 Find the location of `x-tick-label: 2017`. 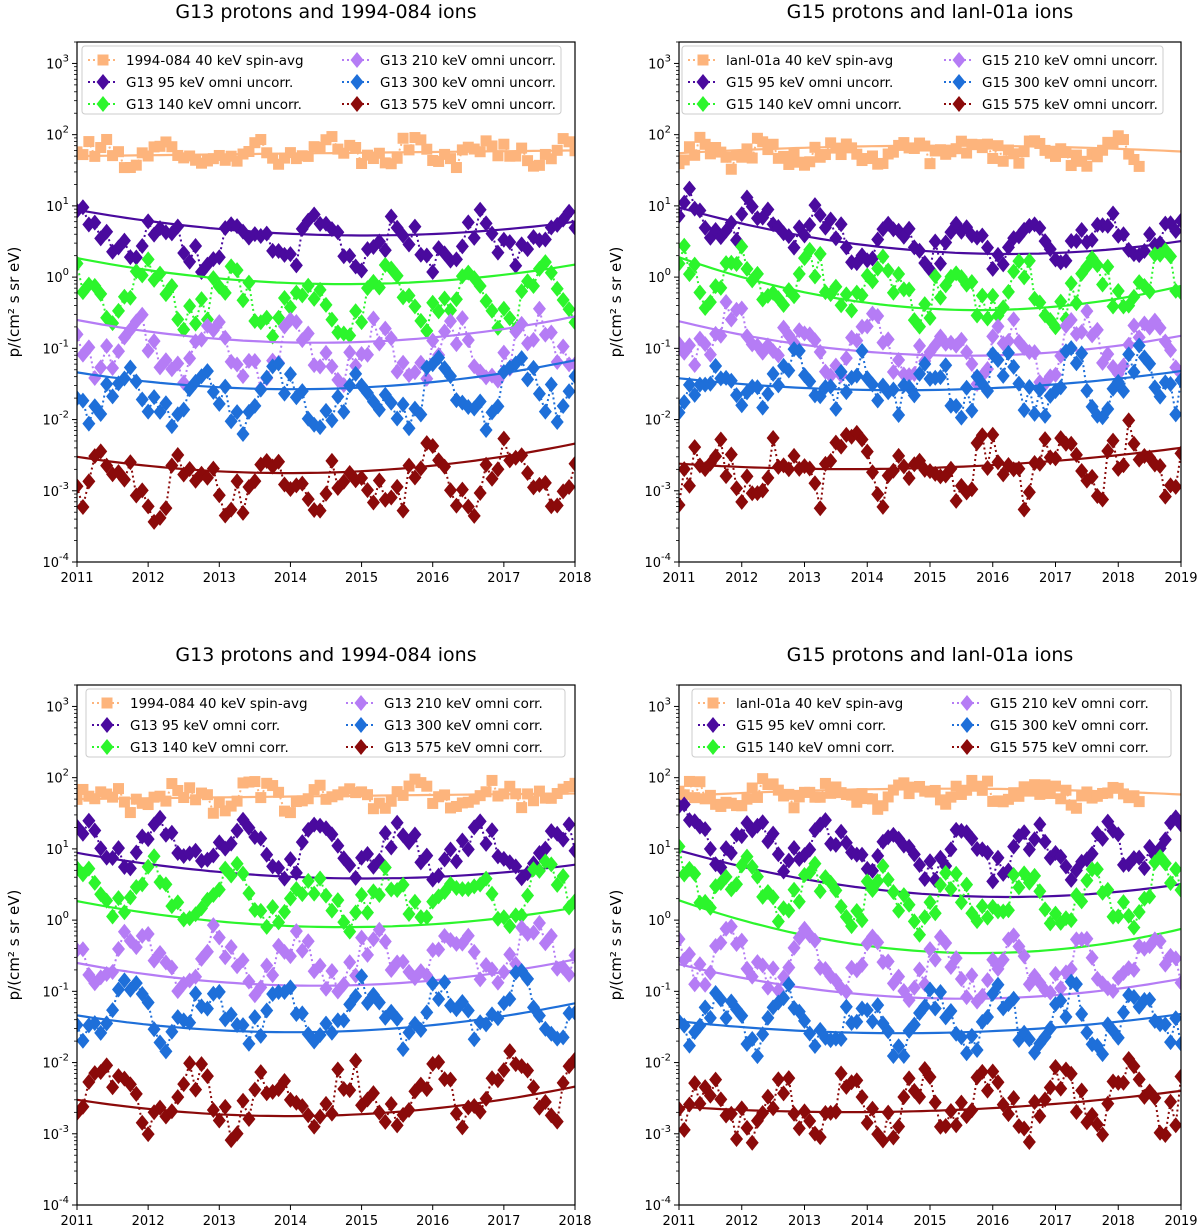

x-tick-label: 2017 is located at coordinates (503, 1220).